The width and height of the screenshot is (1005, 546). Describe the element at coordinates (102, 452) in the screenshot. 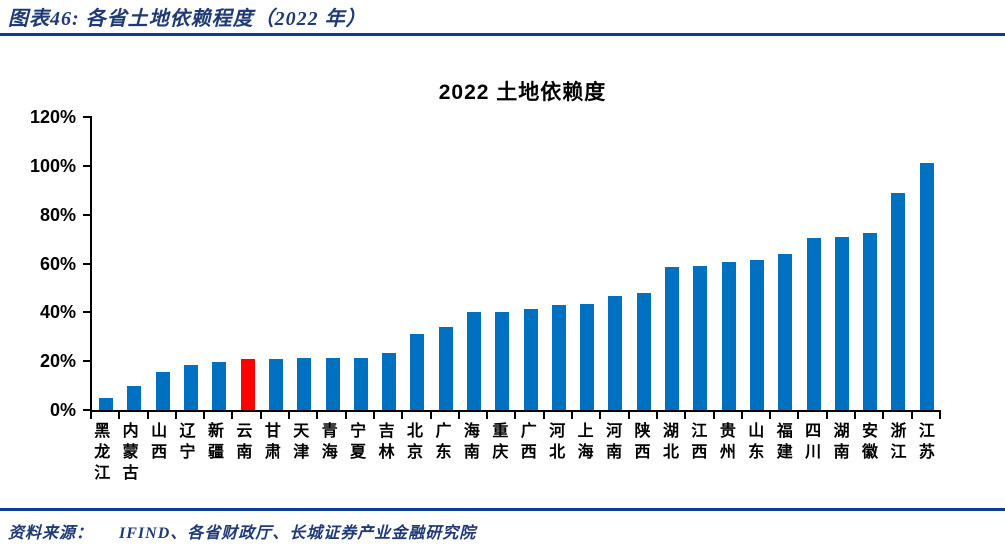

I see `x-tick-label: 黑龙江` at that location.